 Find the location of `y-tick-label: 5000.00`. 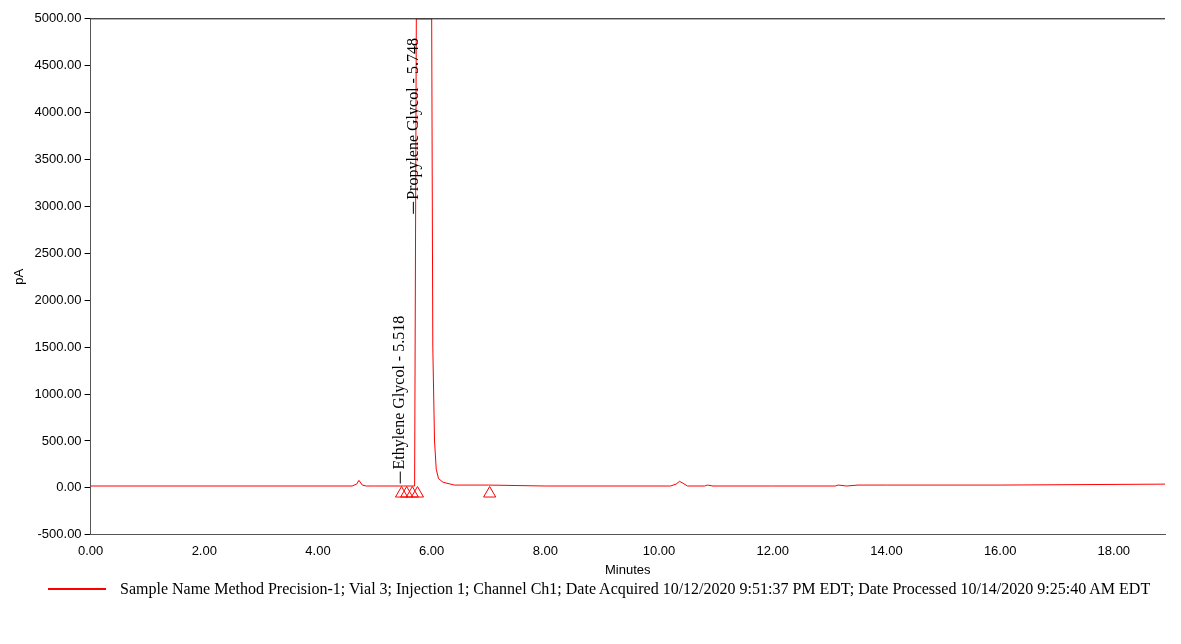

y-tick-label: 5000.00 is located at coordinates (58, 18).